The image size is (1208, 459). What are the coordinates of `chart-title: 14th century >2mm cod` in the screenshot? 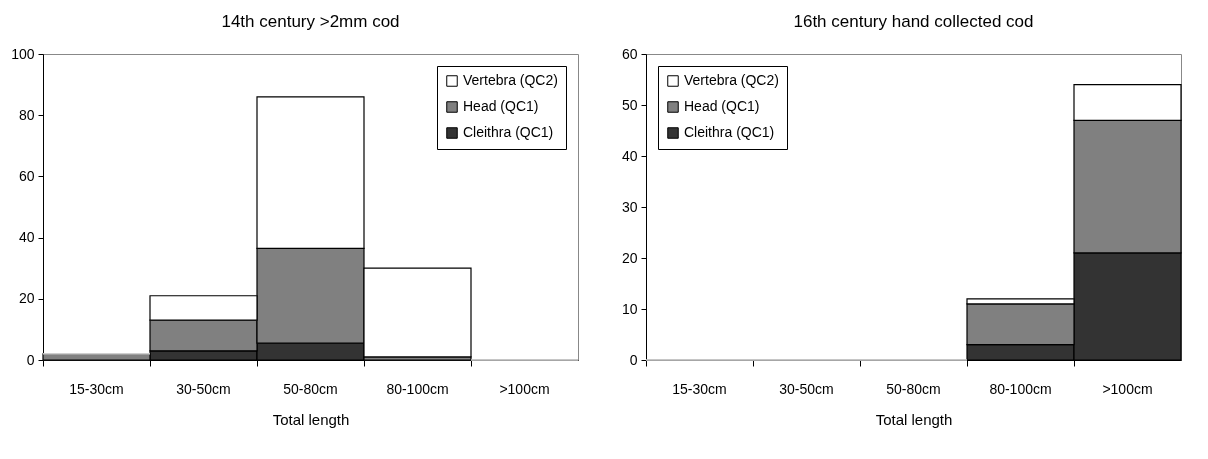 It's located at (310, 21).